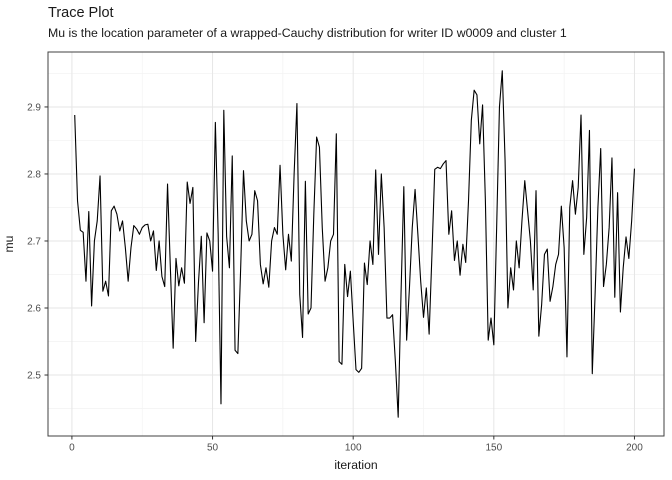 The image size is (672, 480). I want to click on y-tick-label: 2.5, so click(34, 376).